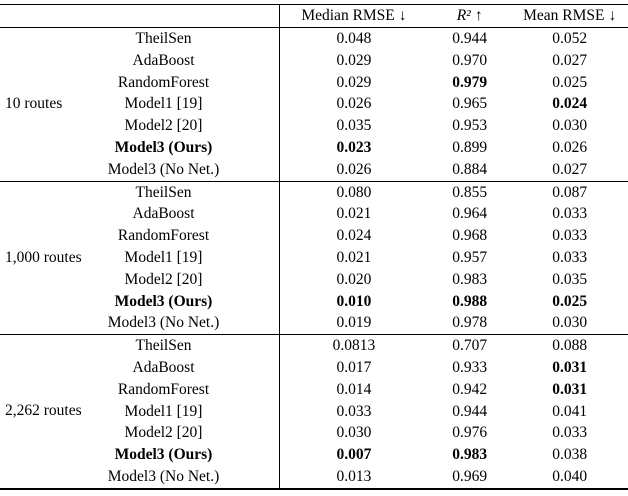 Image resolution: width=628 pixels, height=496 pixels. I want to click on metric-cells: 0.021 0.957 0.033, so click(454, 258).